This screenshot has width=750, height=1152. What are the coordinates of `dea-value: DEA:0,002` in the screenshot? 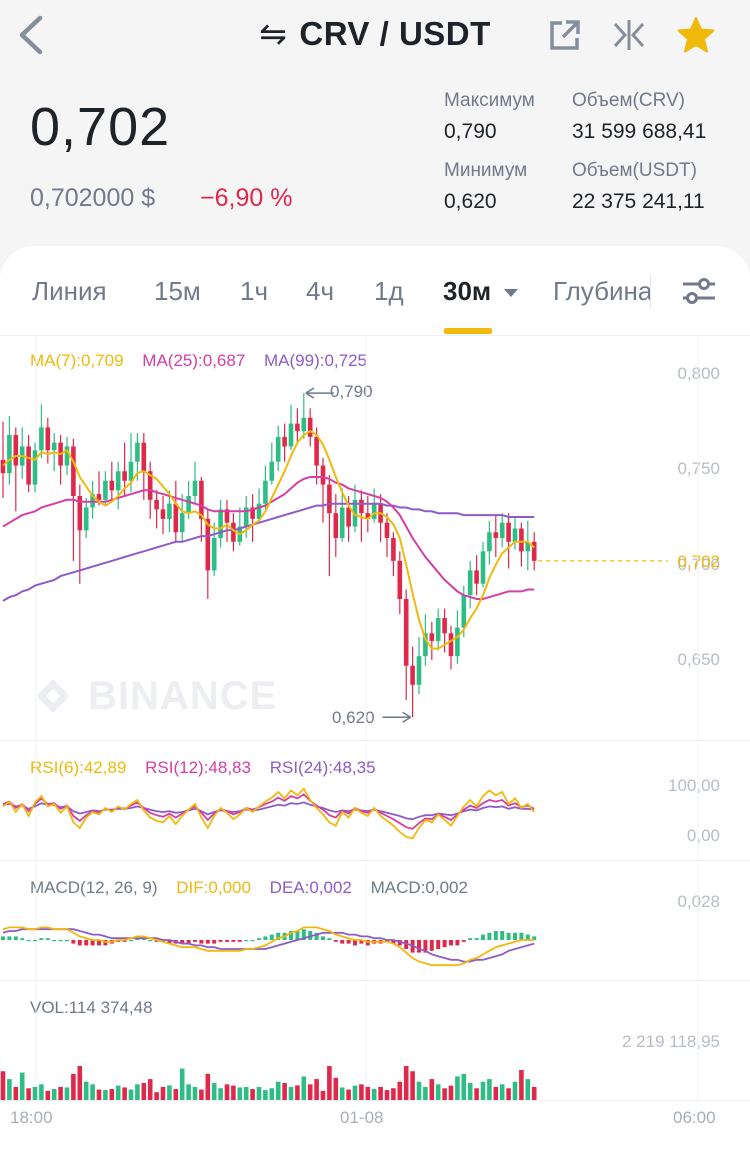 It's located at (310, 887).